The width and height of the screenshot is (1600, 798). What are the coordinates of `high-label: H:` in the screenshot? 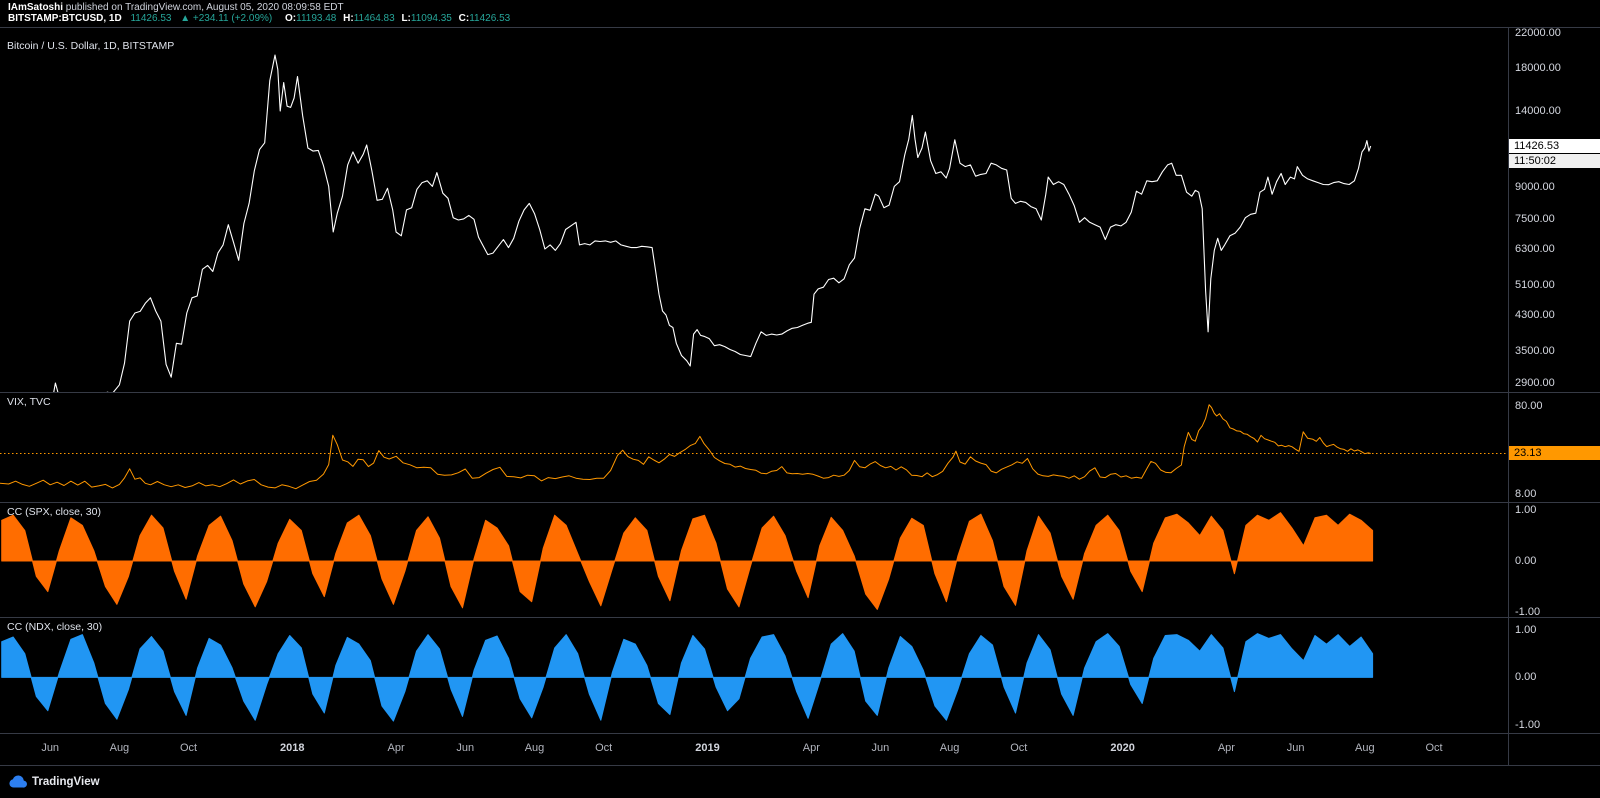 It's located at (348, 18).